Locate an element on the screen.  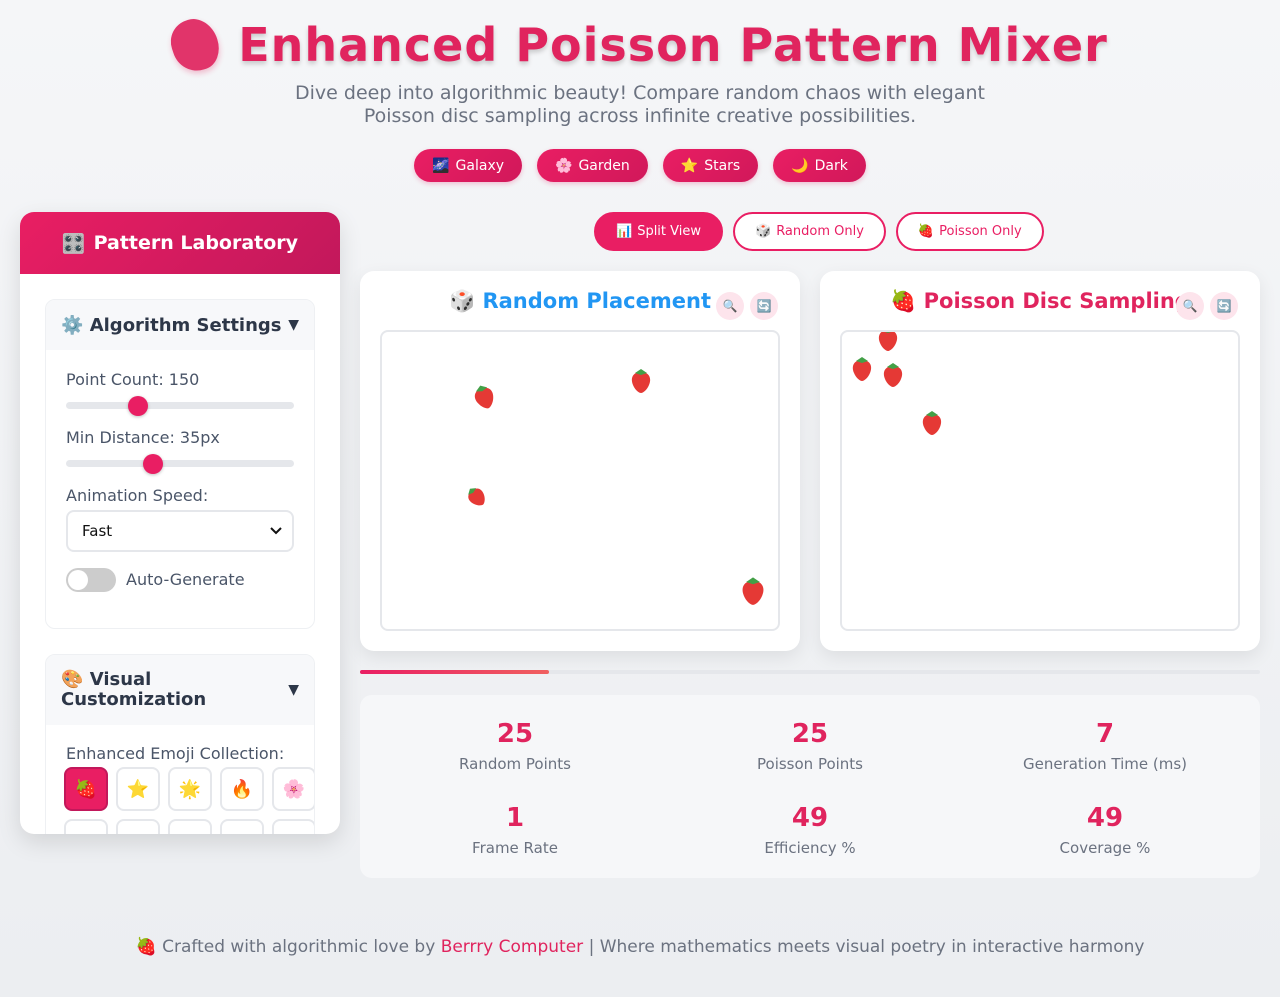
theme-galaxy-button: 🌌 Galaxy is located at coordinates (468, 165).